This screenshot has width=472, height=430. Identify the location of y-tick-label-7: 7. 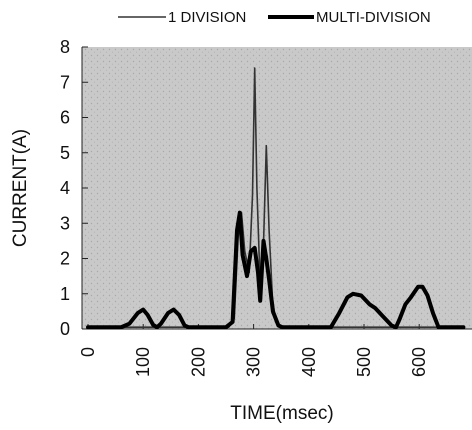
(65, 82).